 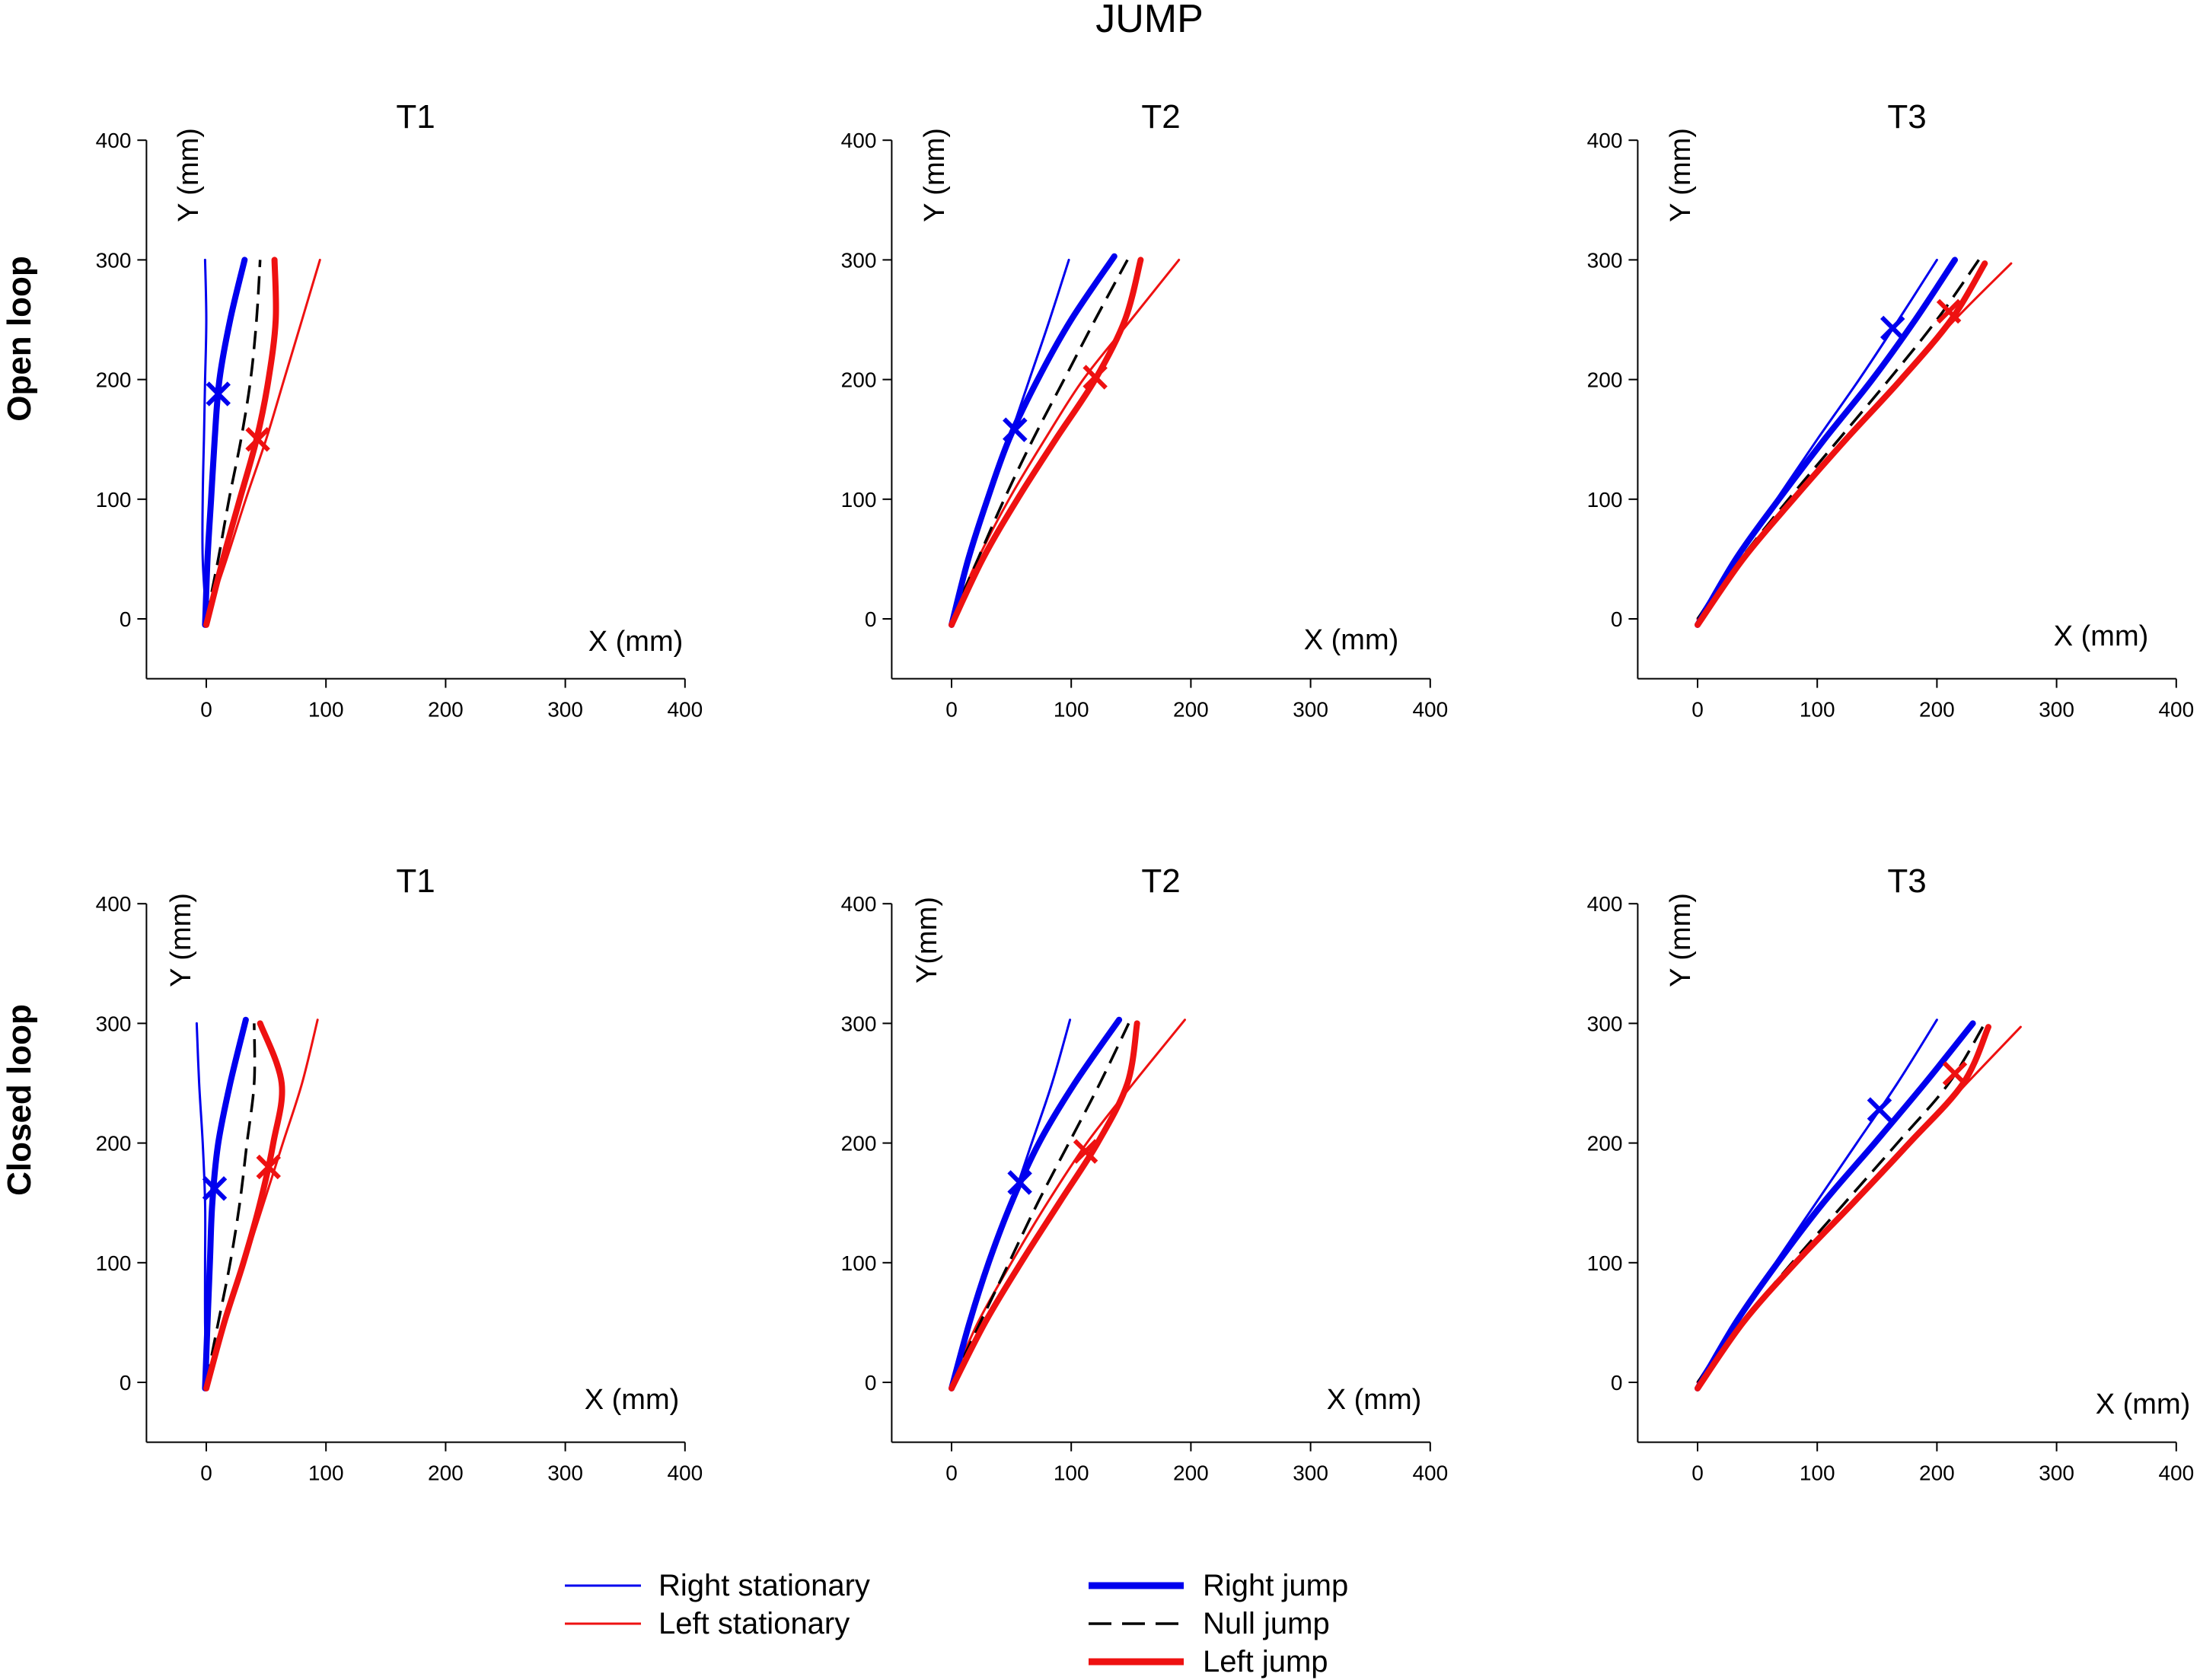 I want to click on panel-5: 0 100 200 300 400 0 100 200 300 400 T2 X (mm) Y(mm), so click(x=1145, y=1173).